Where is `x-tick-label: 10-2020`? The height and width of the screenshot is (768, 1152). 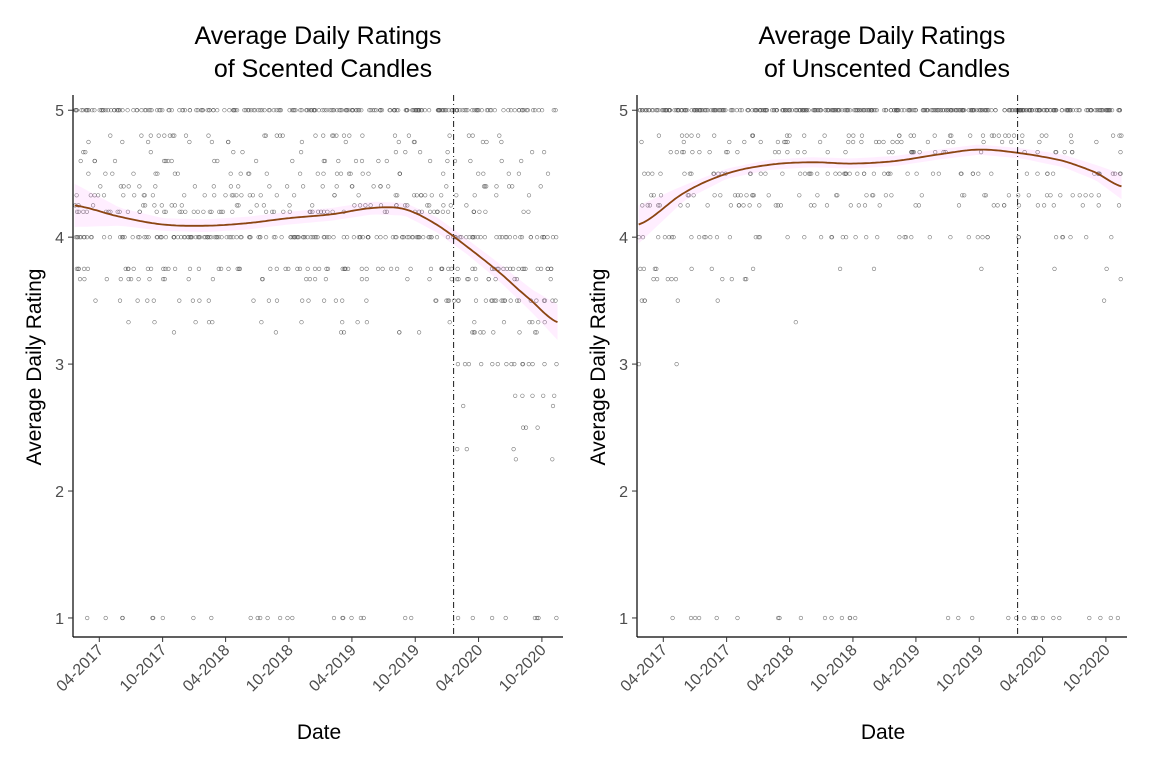
x-tick-label: 10-2020 is located at coordinates (523, 669).